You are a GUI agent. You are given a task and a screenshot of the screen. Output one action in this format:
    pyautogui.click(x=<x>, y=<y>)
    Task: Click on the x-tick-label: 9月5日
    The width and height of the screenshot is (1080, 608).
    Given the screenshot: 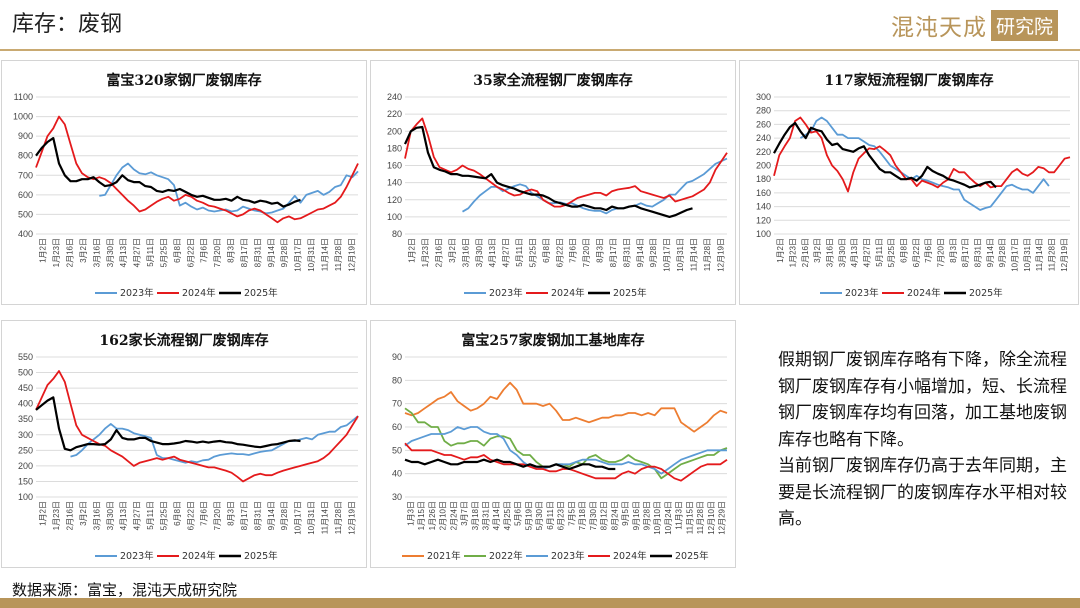 What is the action you would take?
    pyautogui.click(x=625, y=513)
    